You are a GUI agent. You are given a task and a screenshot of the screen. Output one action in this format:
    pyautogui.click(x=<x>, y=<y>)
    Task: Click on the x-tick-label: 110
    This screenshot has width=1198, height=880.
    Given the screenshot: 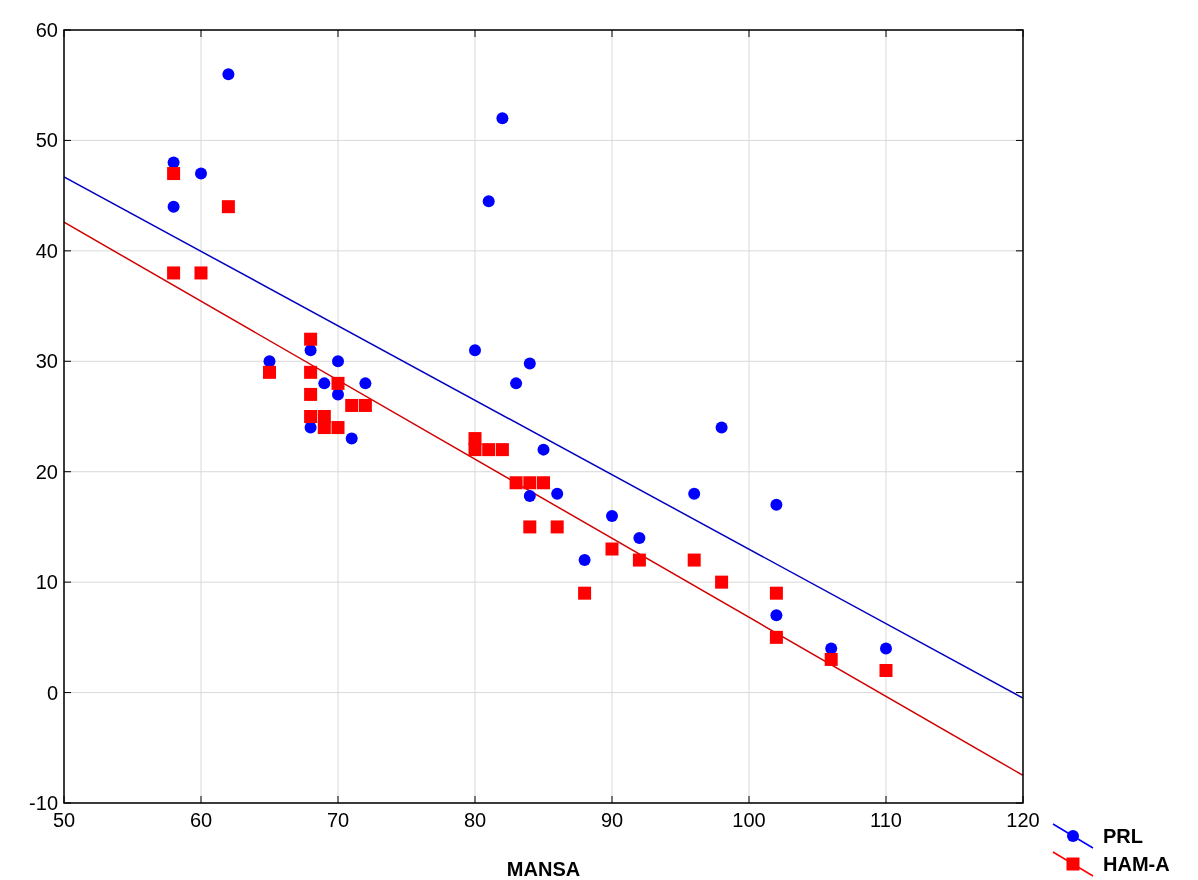 What is the action you would take?
    pyautogui.click(x=886, y=820)
    